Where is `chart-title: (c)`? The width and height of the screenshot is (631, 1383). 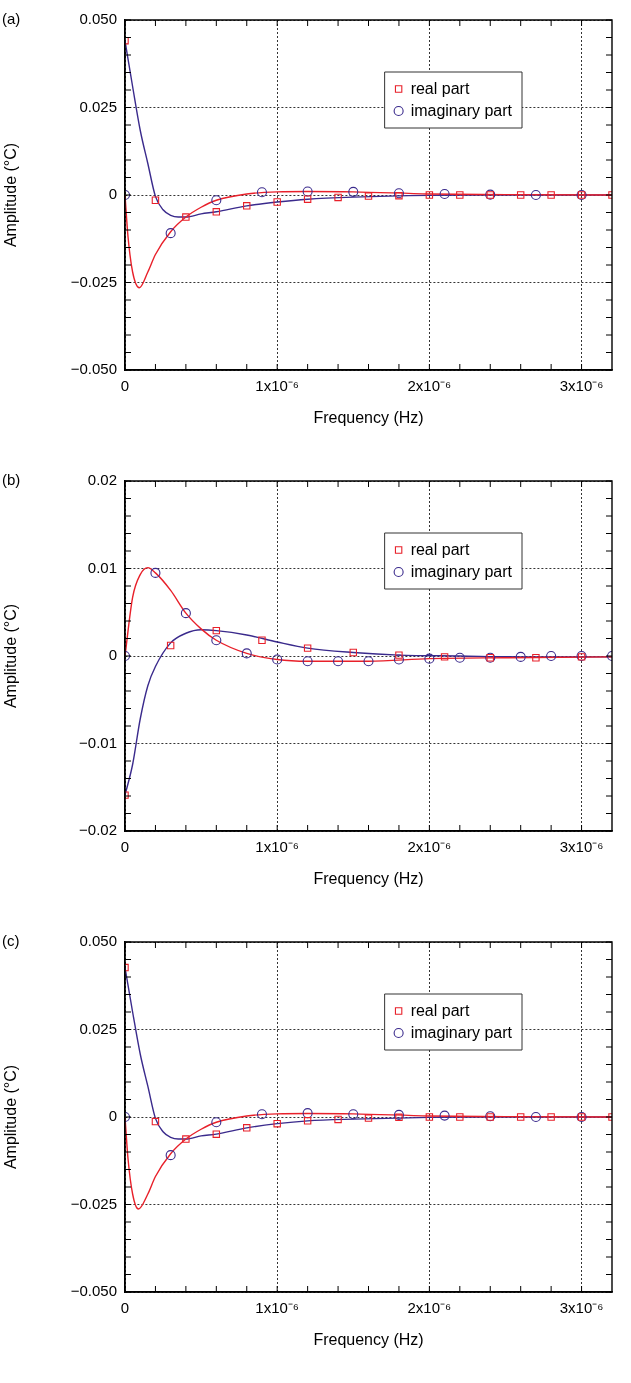
chart-title: (c) is located at coordinates (11, 940).